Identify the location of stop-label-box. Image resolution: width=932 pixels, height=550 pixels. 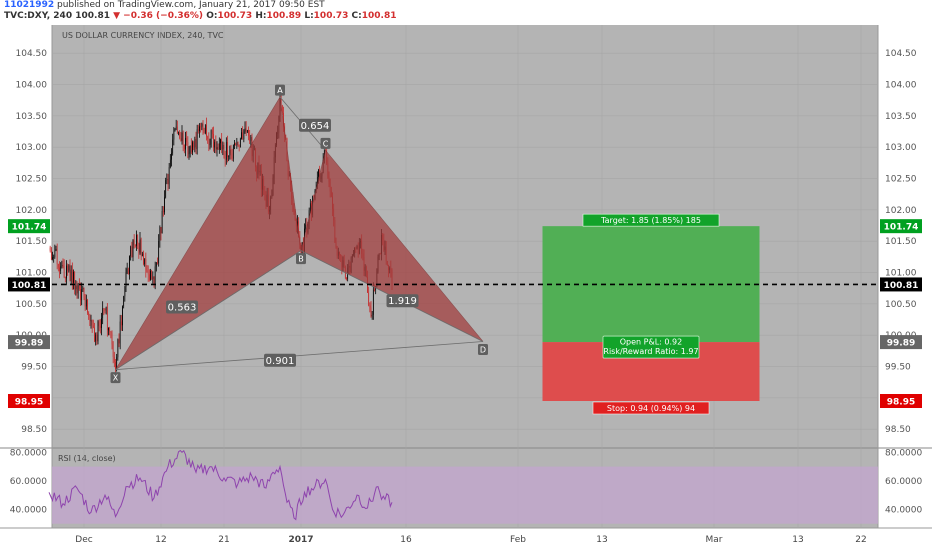
(651, 408).